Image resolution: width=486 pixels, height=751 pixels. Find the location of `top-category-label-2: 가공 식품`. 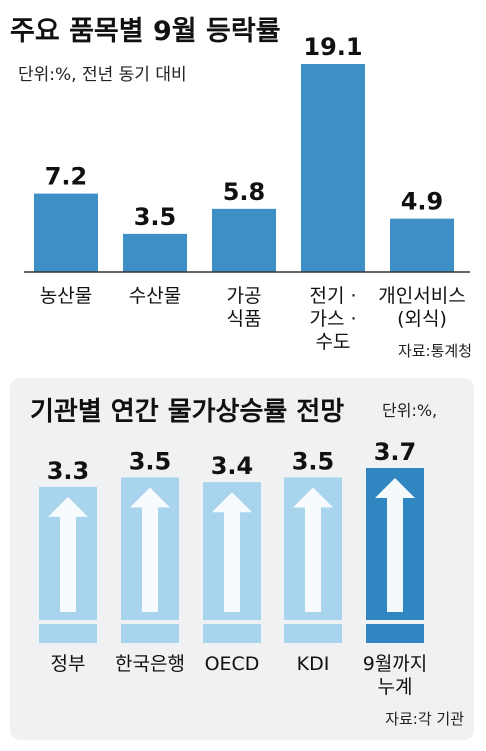

top-category-label-2: 가공 식품 is located at coordinates (244, 307).